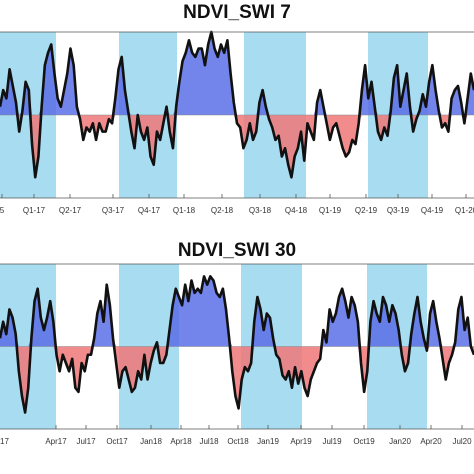 Image resolution: width=474 pixels, height=474 pixels. I want to click on x-tick-label: Jan20, so click(400, 441).